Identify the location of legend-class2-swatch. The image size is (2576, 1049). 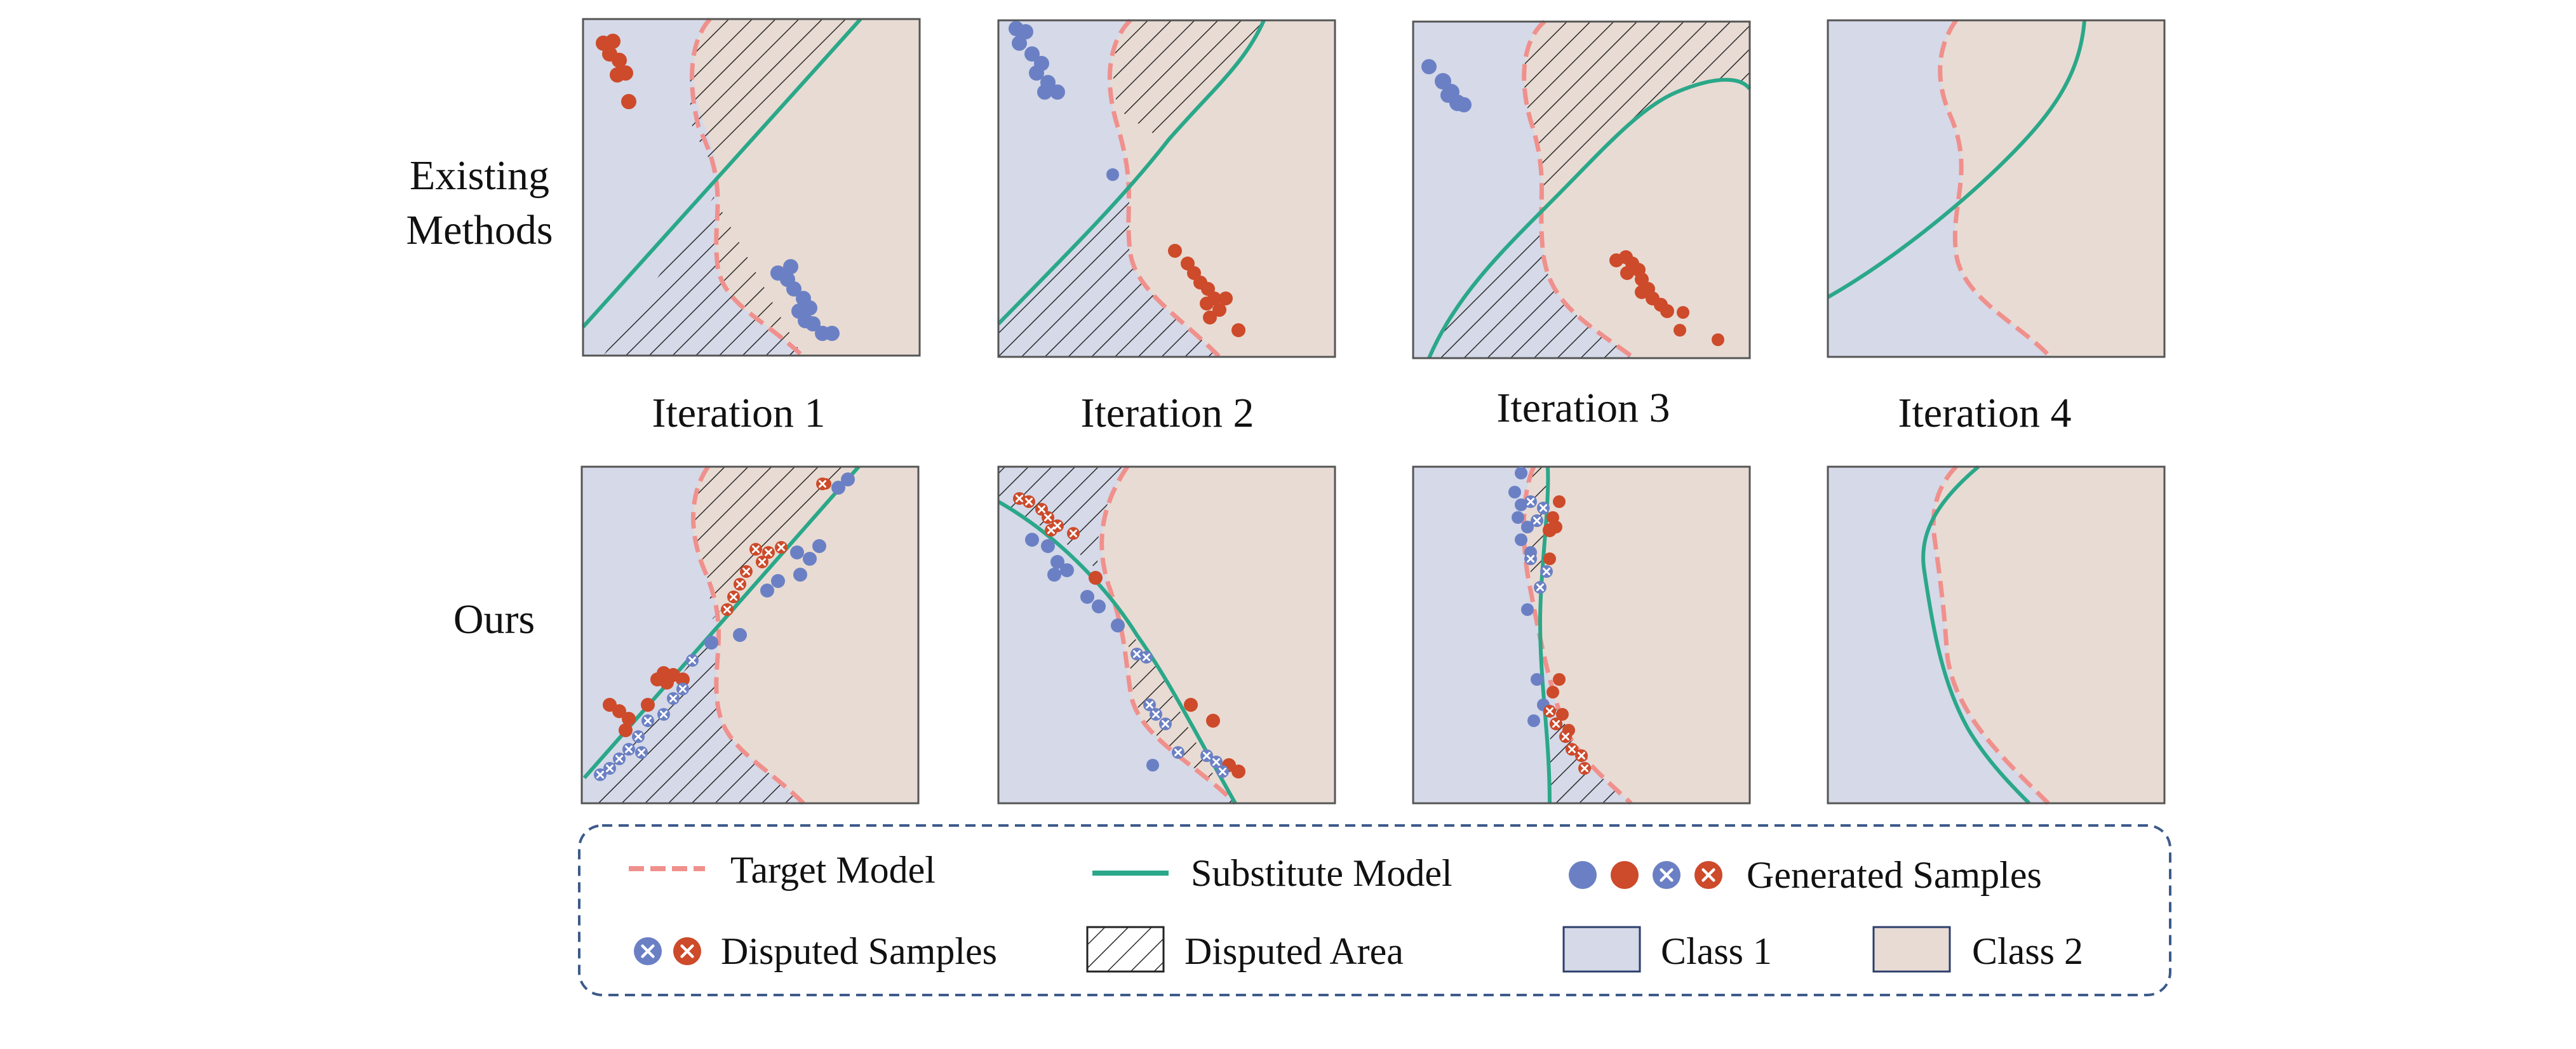
(1912, 949).